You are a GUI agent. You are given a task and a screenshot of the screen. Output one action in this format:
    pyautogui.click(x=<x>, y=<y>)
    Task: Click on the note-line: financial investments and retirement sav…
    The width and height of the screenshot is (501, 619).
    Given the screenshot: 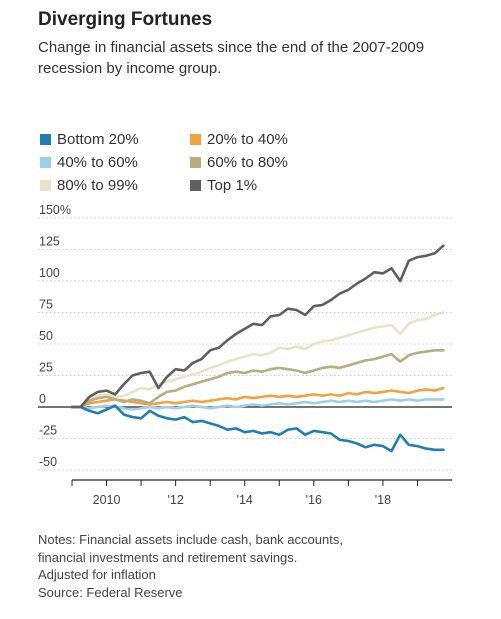 What is the action you would take?
    pyautogui.click(x=168, y=557)
    